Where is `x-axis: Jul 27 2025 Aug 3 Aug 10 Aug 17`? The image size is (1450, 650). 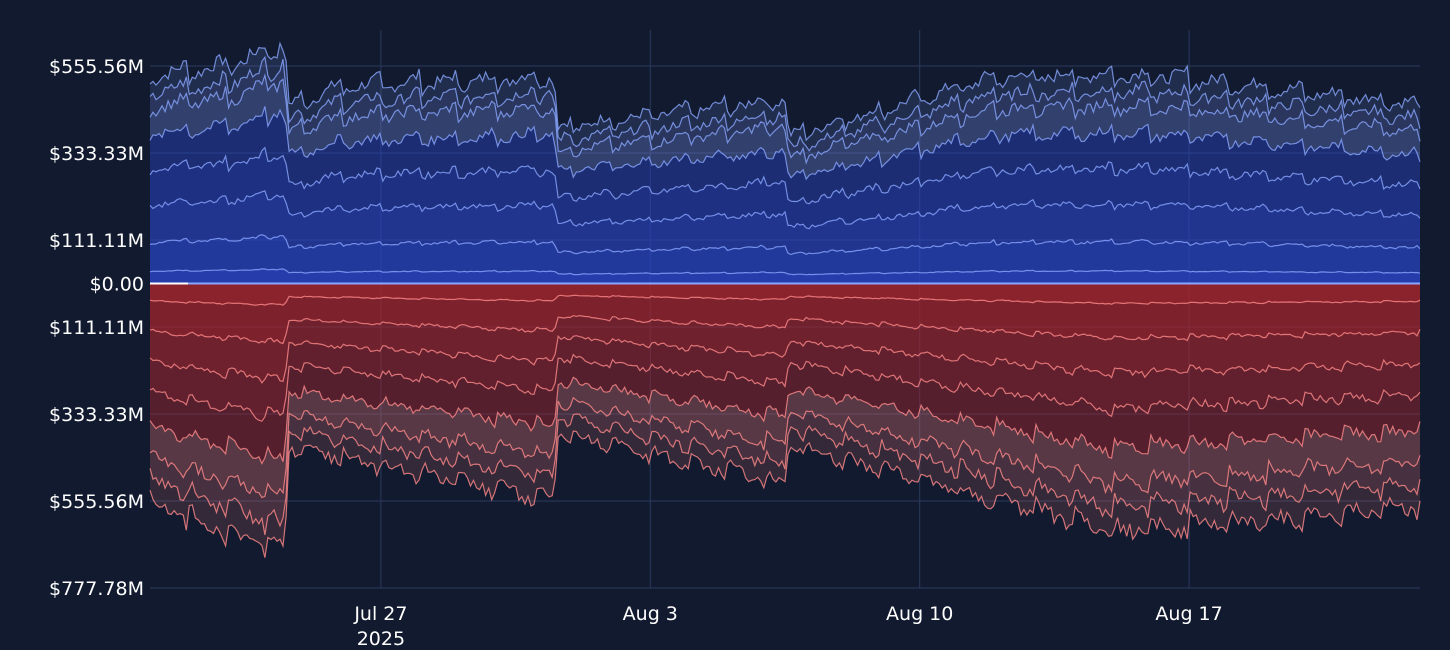
x-axis: Jul 27 2025 Aug 3 Aug 10 Aug 17 is located at coordinates (787, 626).